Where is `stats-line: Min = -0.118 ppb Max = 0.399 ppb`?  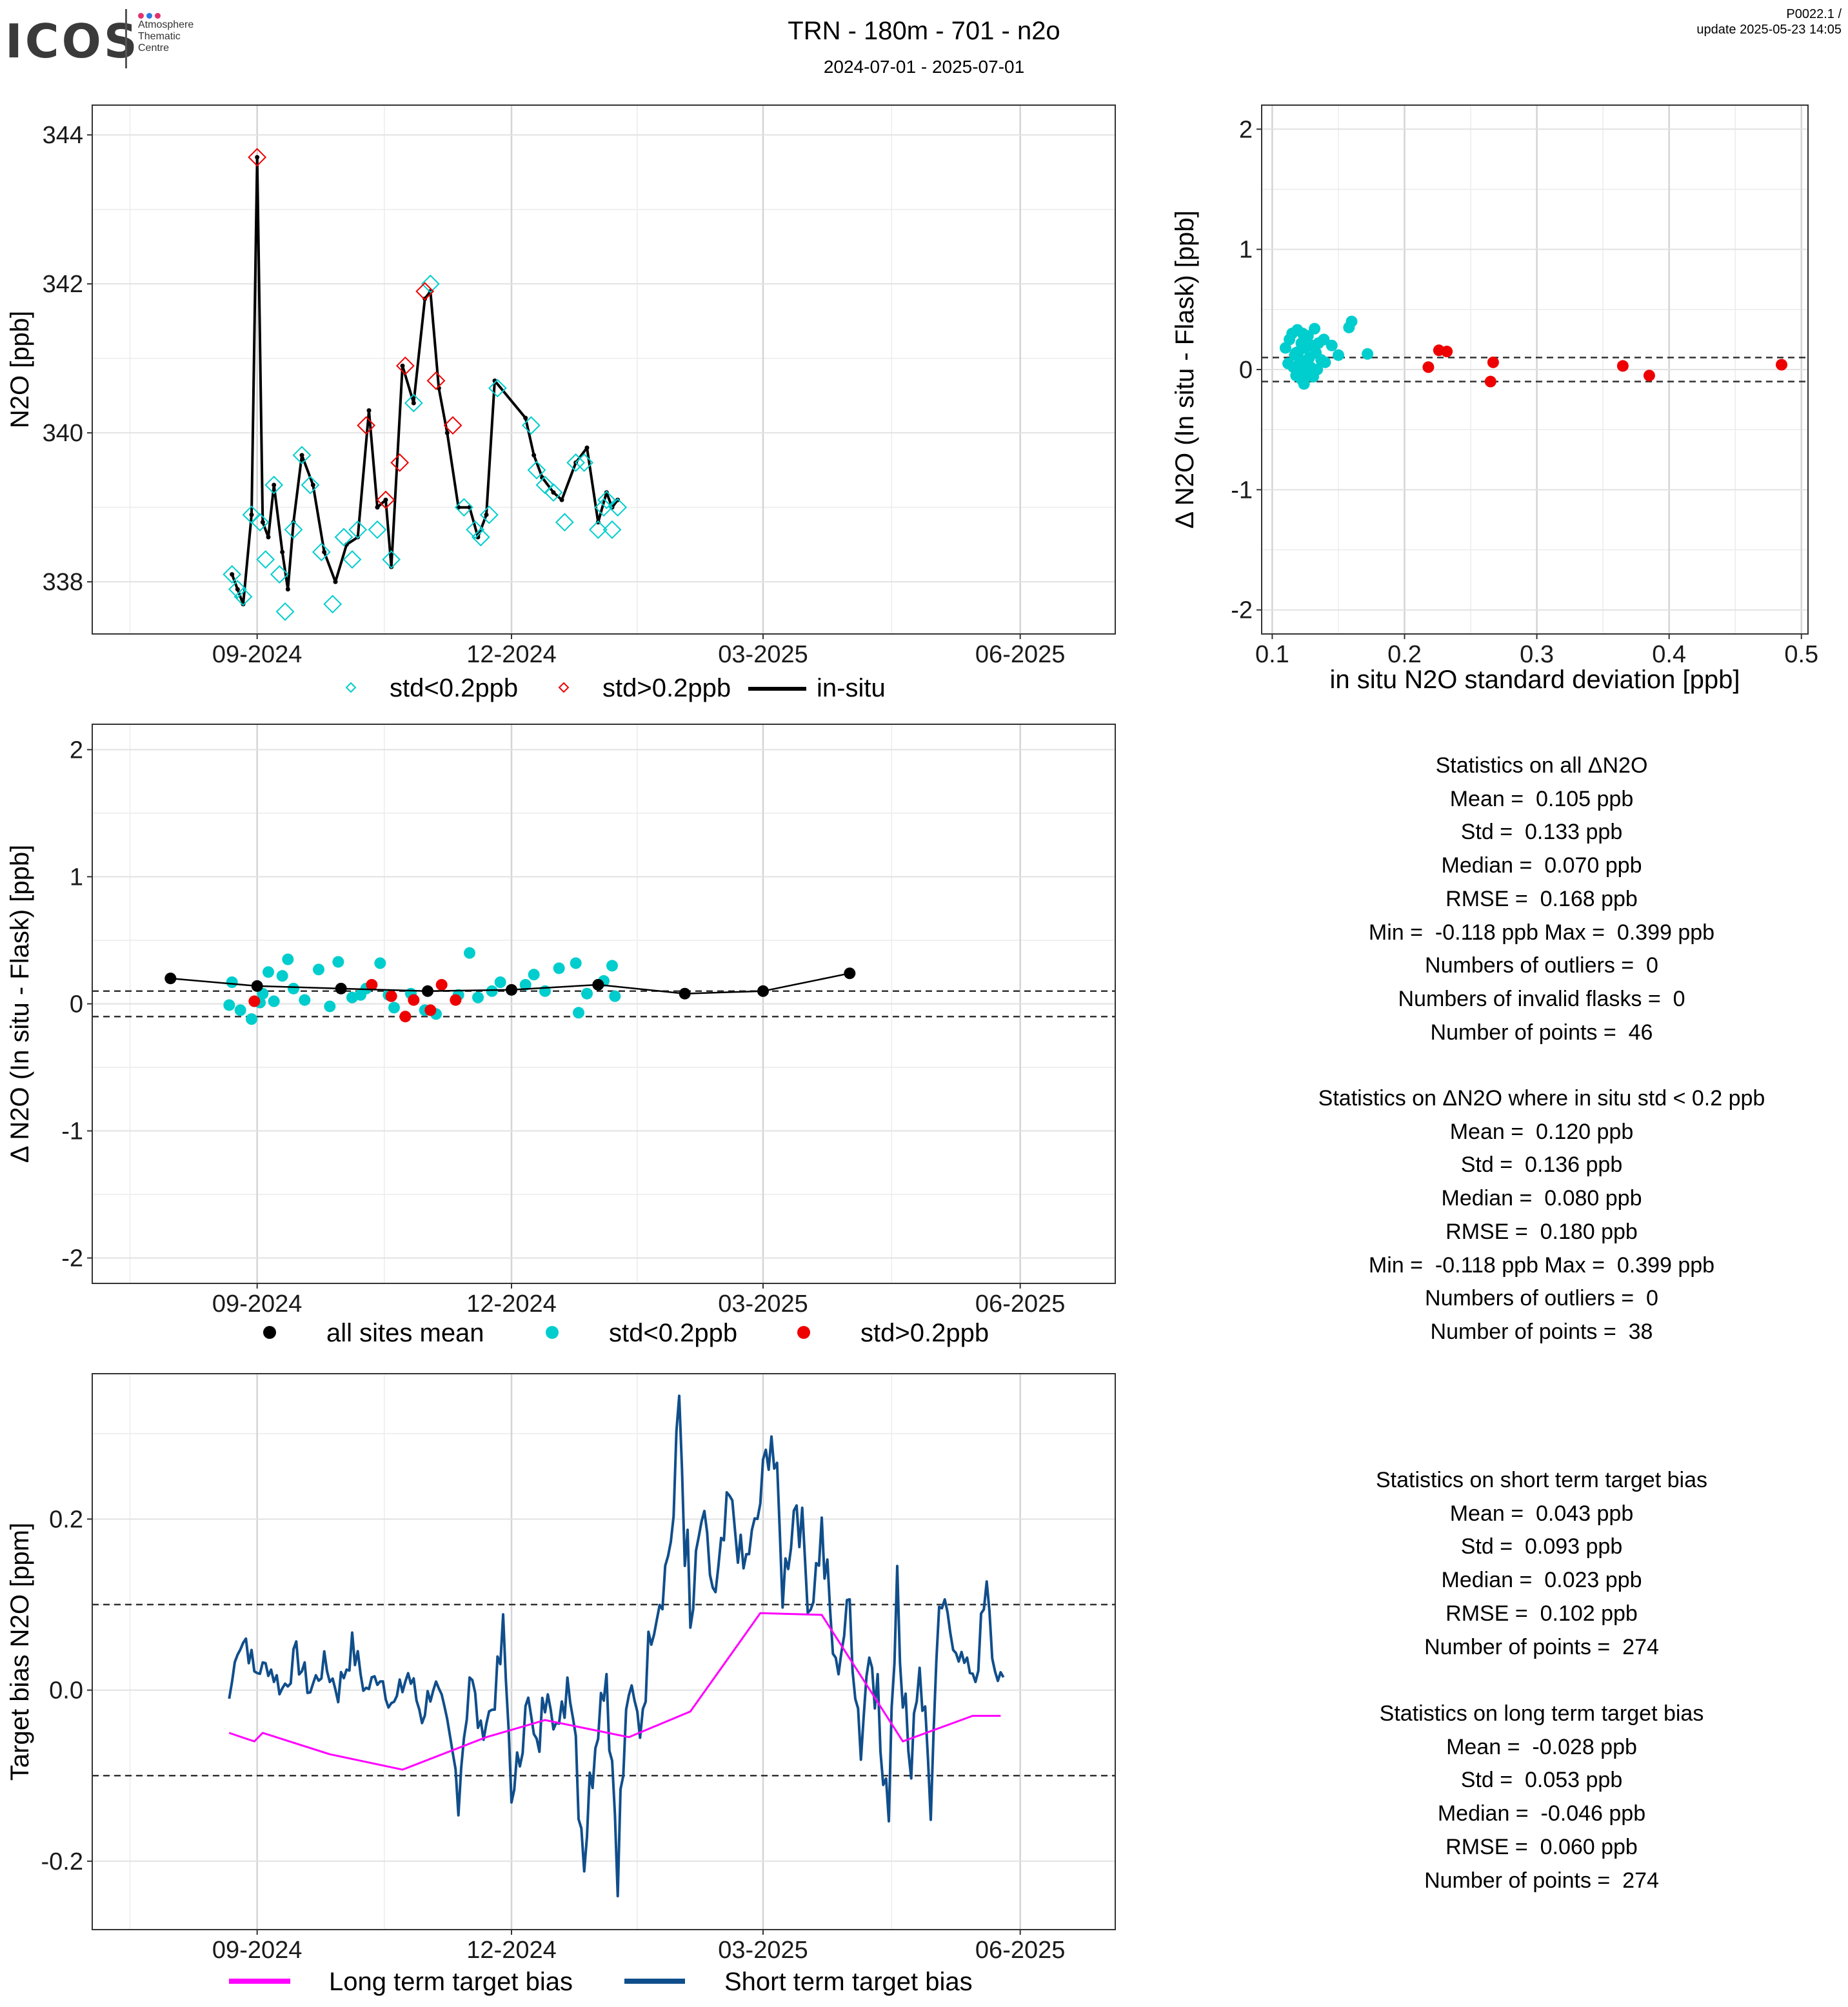 stats-line: Min = -0.118 ppb Max = 0.399 ppb is located at coordinates (1542, 932).